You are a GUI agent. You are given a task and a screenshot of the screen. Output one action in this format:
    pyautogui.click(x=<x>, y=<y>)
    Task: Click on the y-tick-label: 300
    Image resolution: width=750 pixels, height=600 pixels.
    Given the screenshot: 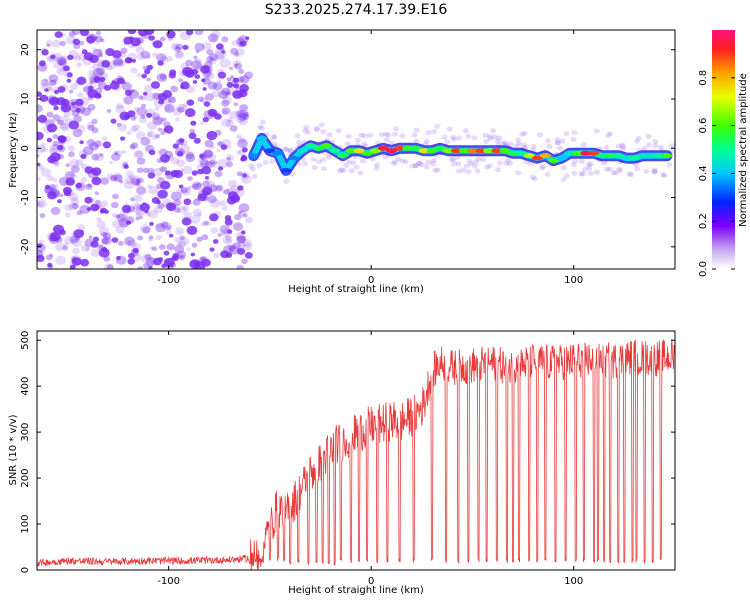 What is the action you would take?
    pyautogui.click(x=25, y=432)
    